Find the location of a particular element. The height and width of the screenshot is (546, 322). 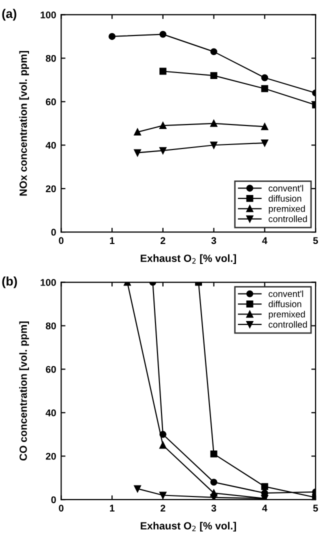

chart-title: (a) is located at coordinates (9, 14).